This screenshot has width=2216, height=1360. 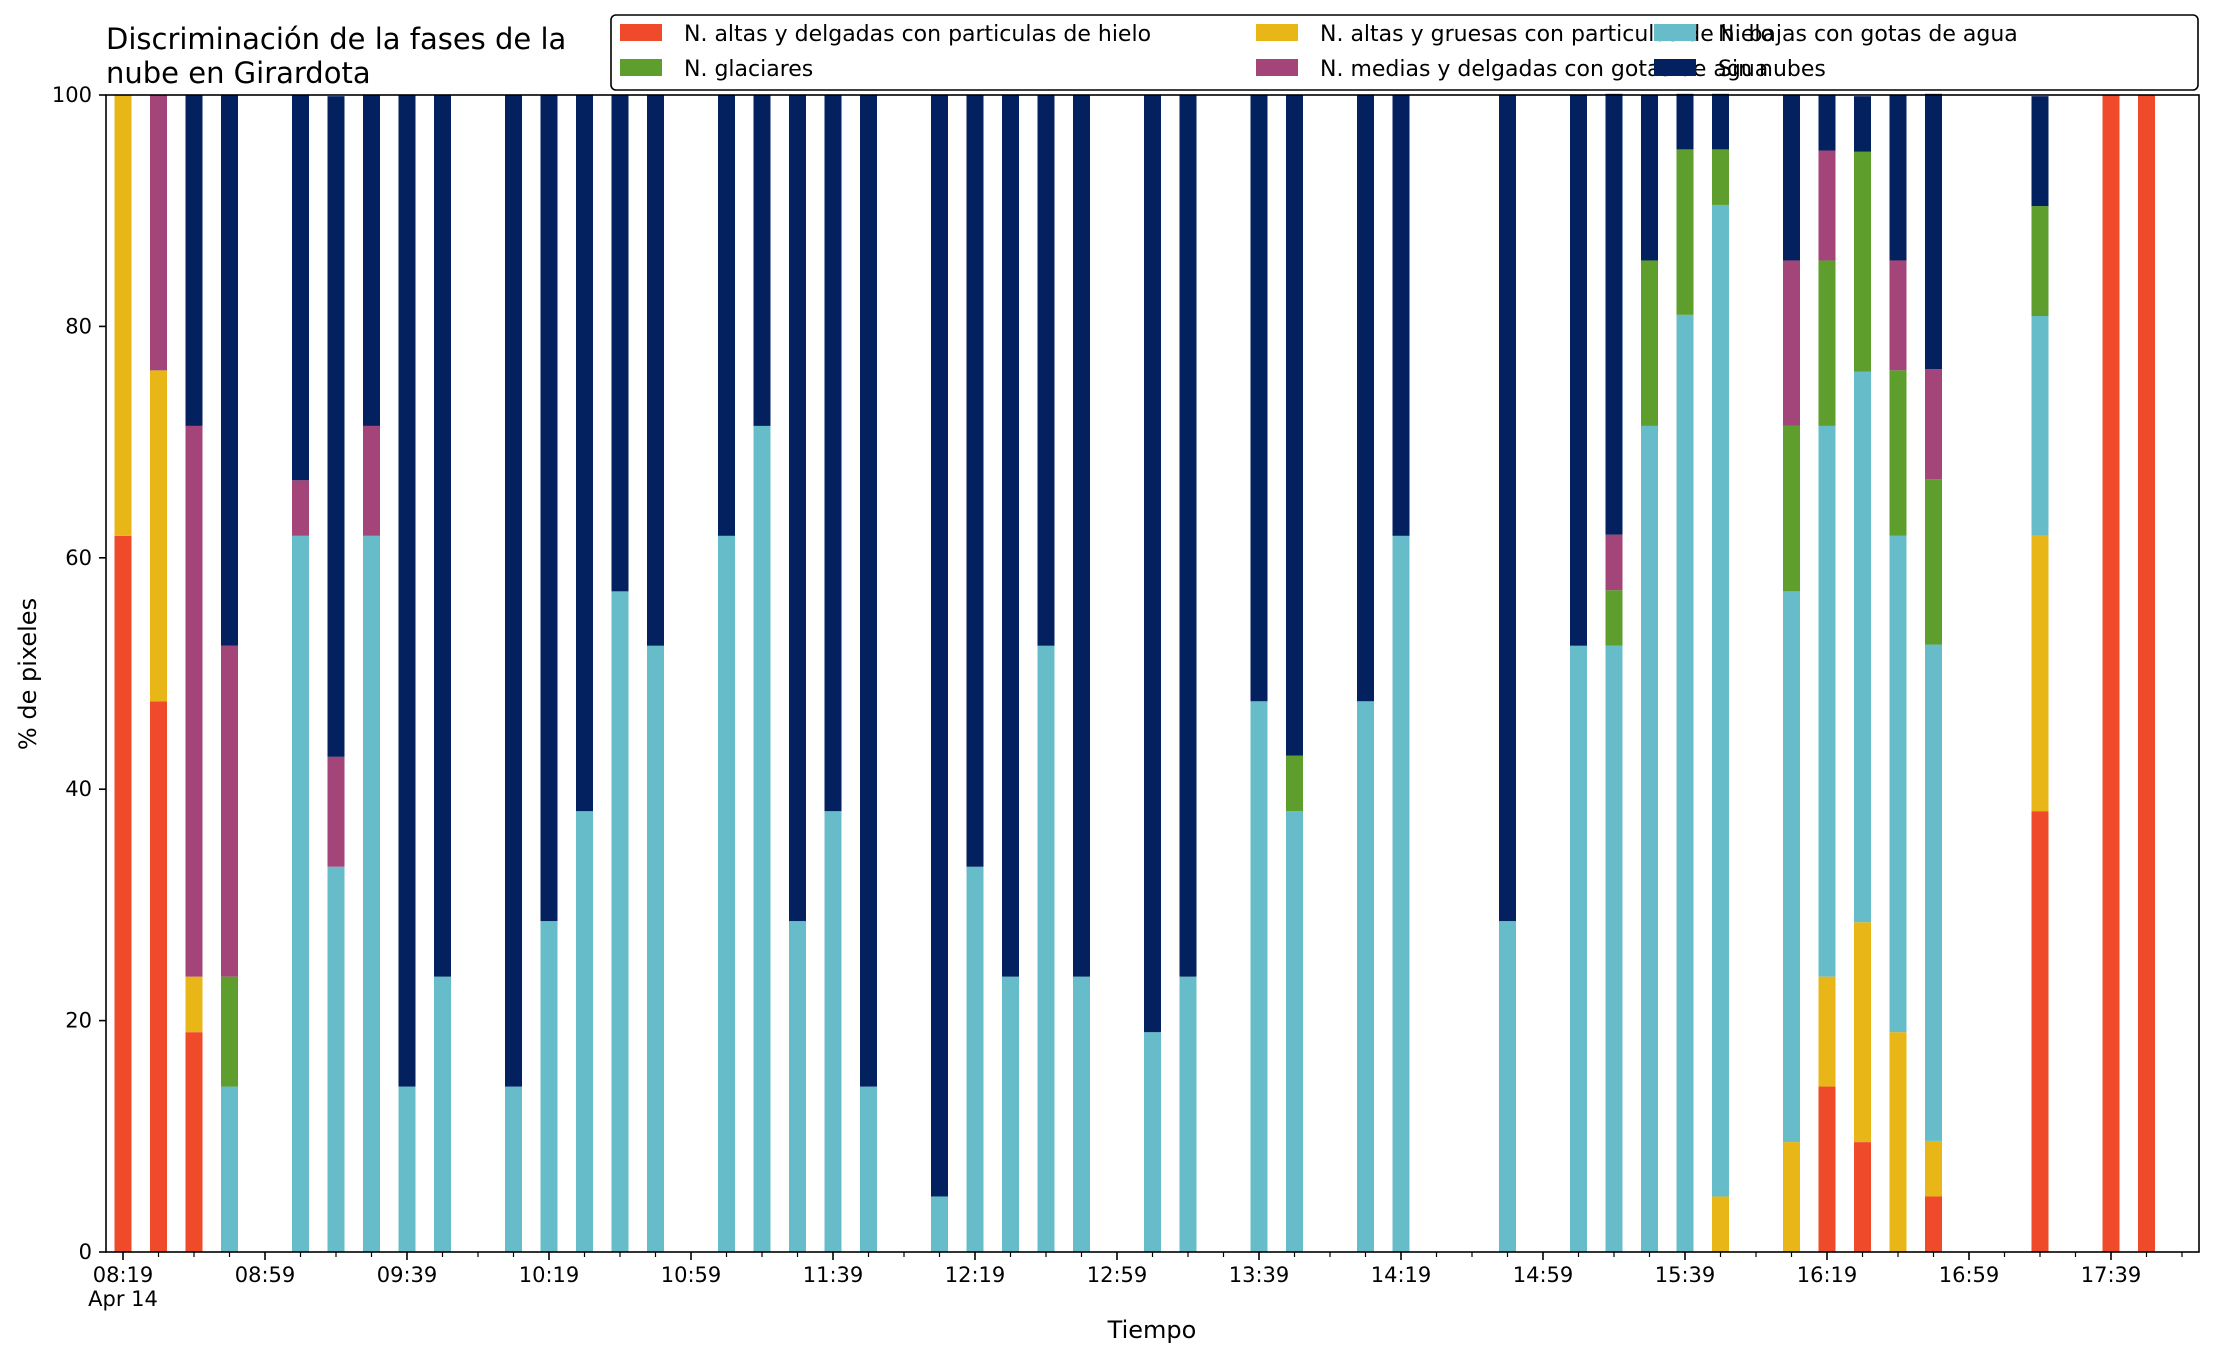 What do you see at coordinates (28, 674) in the screenshot?
I see `y-axis-label: % de pixeles` at bounding box center [28, 674].